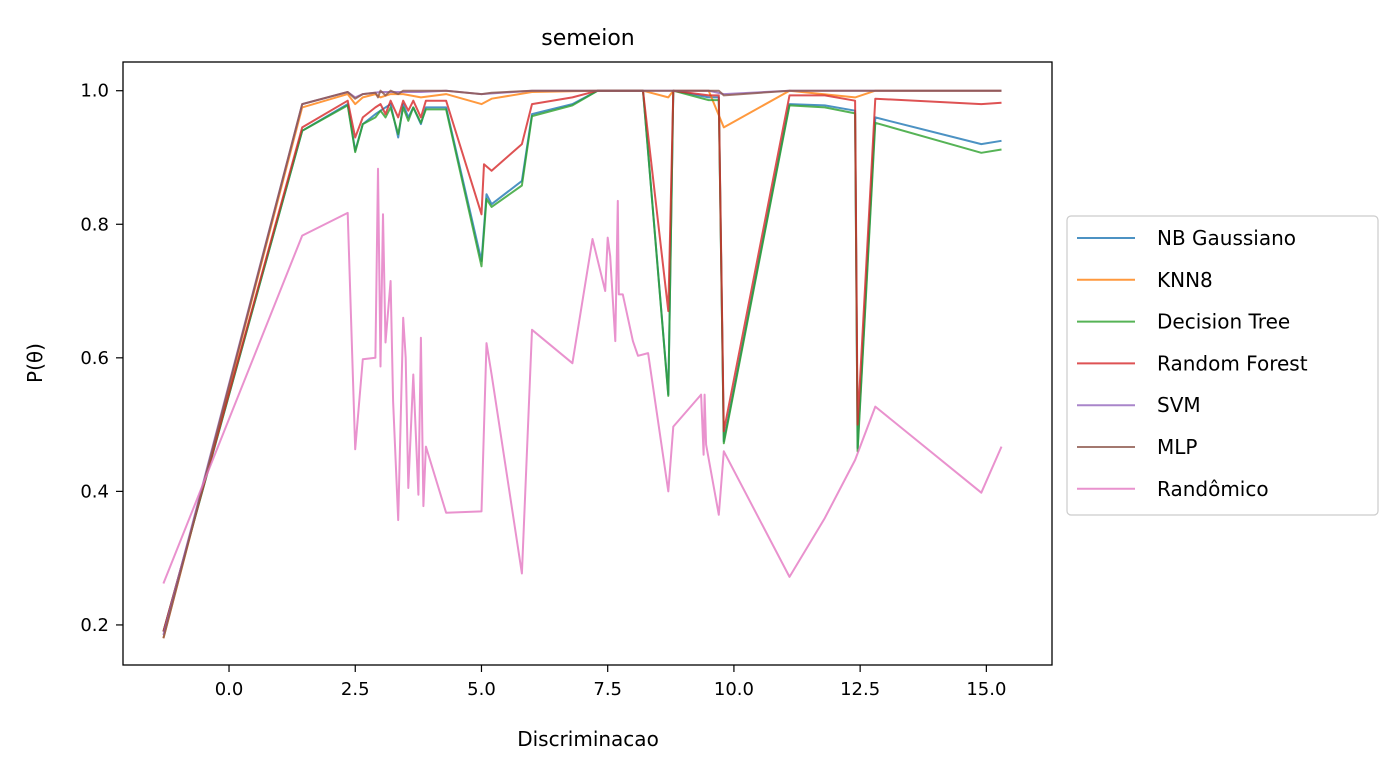 The height and width of the screenshot is (773, 1398). I want to click on x-tick-label: 5.0, so click(481, 689).